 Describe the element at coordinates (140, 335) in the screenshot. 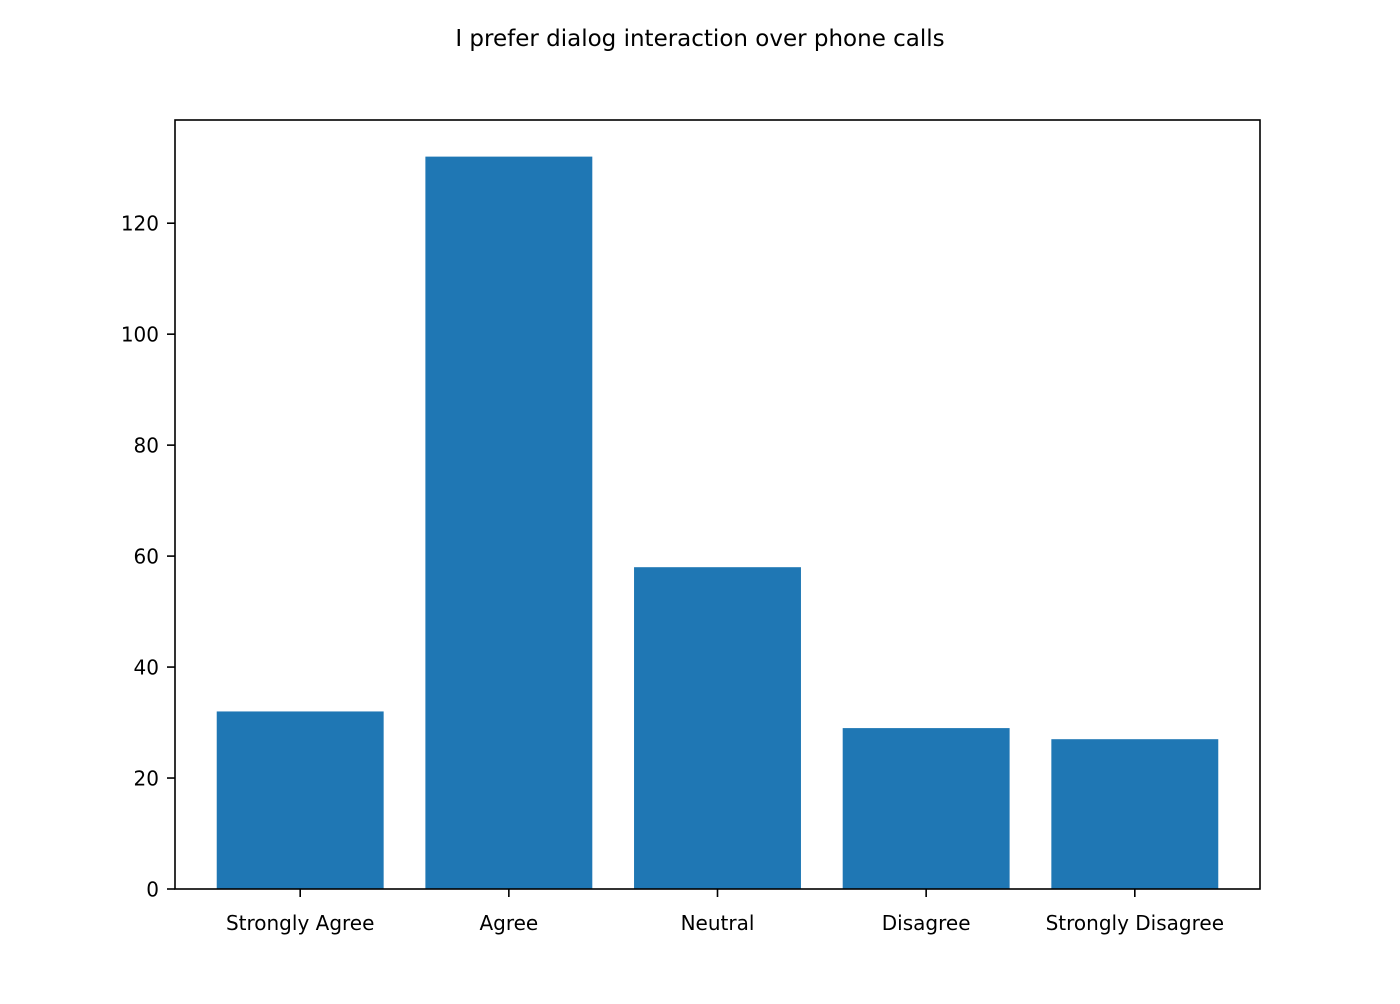

I see `y-tick-label: 100` at that location.